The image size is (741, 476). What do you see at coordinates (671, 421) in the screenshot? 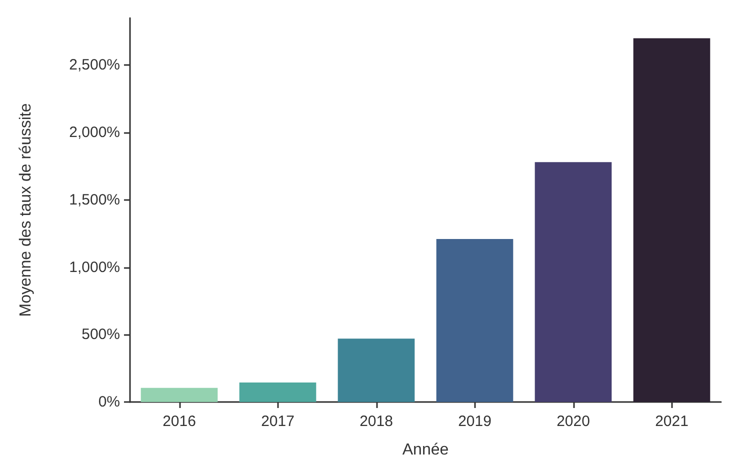
I see `x-tick-label: 2021` at bounding box center [671, 421].